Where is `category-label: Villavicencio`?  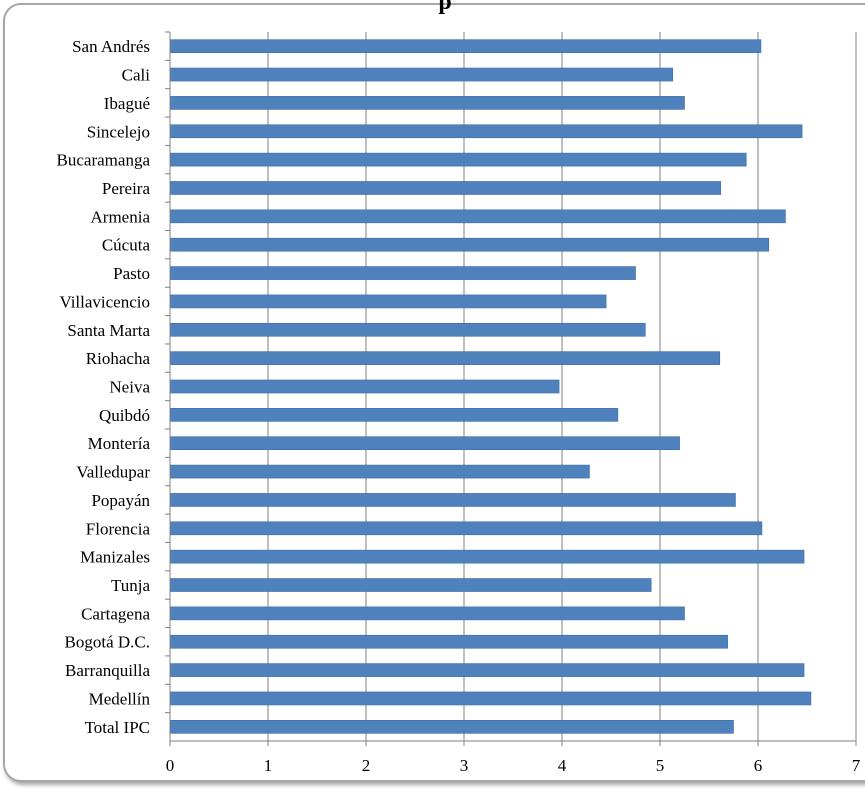
category-label: Villavicencio is located at coordinates (104, 301).